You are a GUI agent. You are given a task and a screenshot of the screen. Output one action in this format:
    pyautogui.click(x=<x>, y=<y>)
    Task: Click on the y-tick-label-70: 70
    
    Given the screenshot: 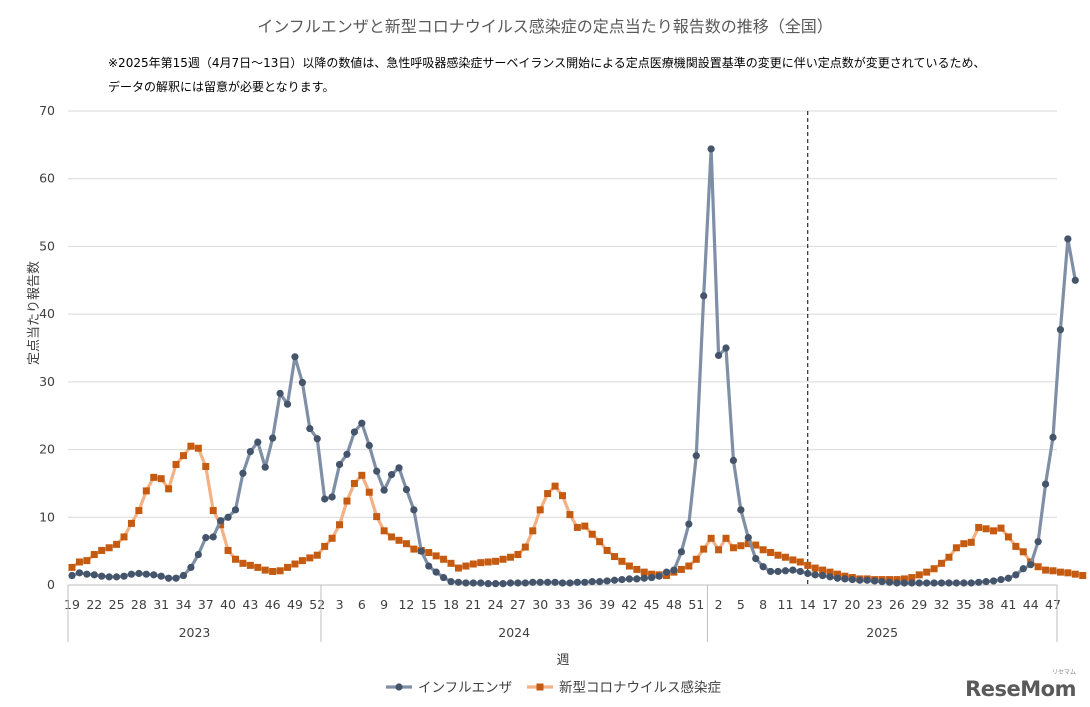 What is the action you would take?
    pyautogui.click(x=47, y=110)
    